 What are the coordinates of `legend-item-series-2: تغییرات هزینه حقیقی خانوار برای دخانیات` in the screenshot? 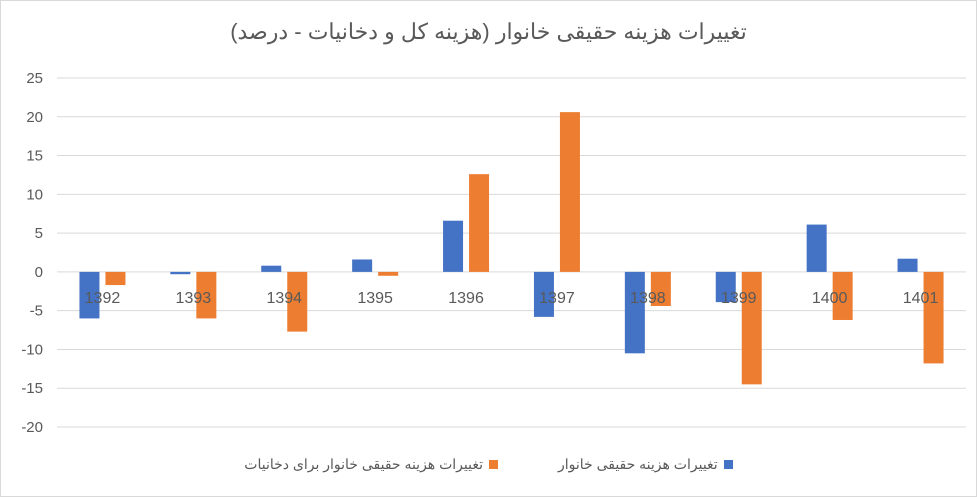 It's located at (371, 464).